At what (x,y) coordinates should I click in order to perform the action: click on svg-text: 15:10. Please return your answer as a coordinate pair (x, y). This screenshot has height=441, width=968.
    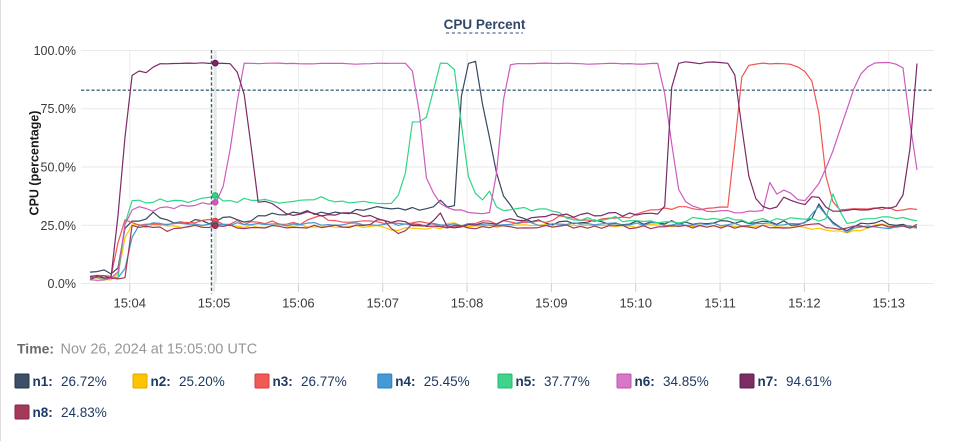
    Looking at the image, I should click on (635, 303).